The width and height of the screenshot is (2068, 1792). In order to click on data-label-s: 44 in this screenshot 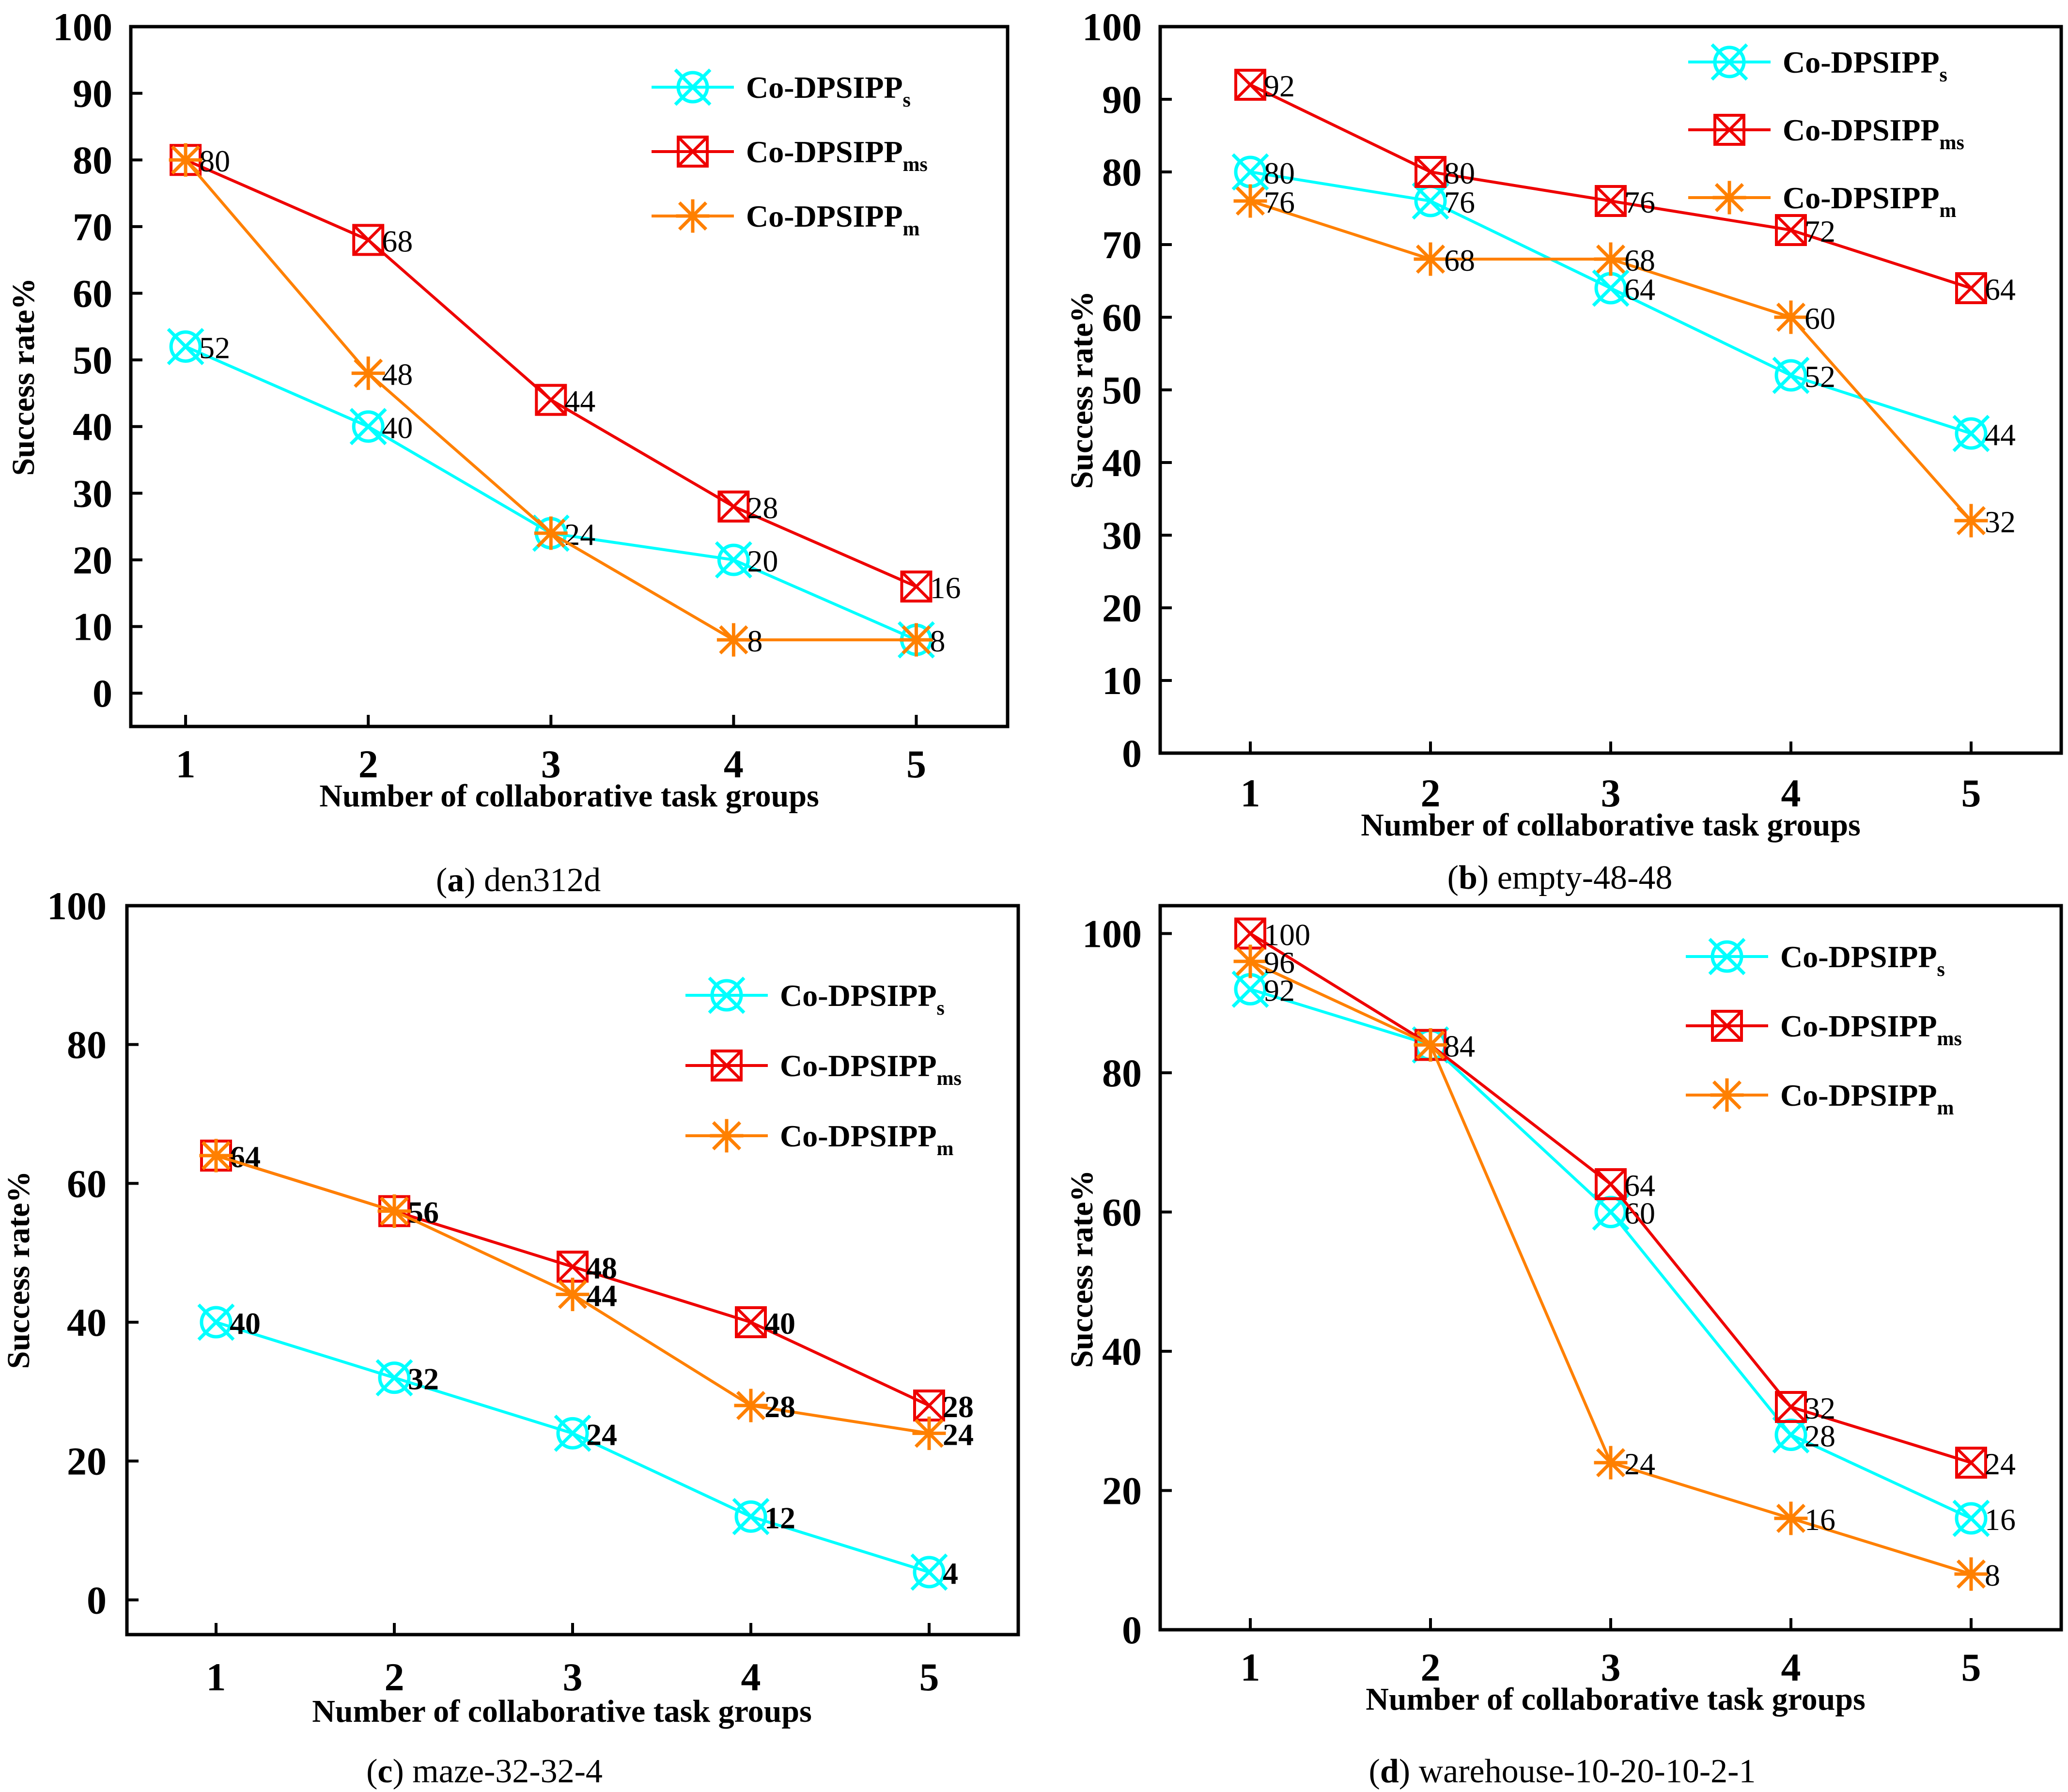, I will do `click(2000, 434)`.